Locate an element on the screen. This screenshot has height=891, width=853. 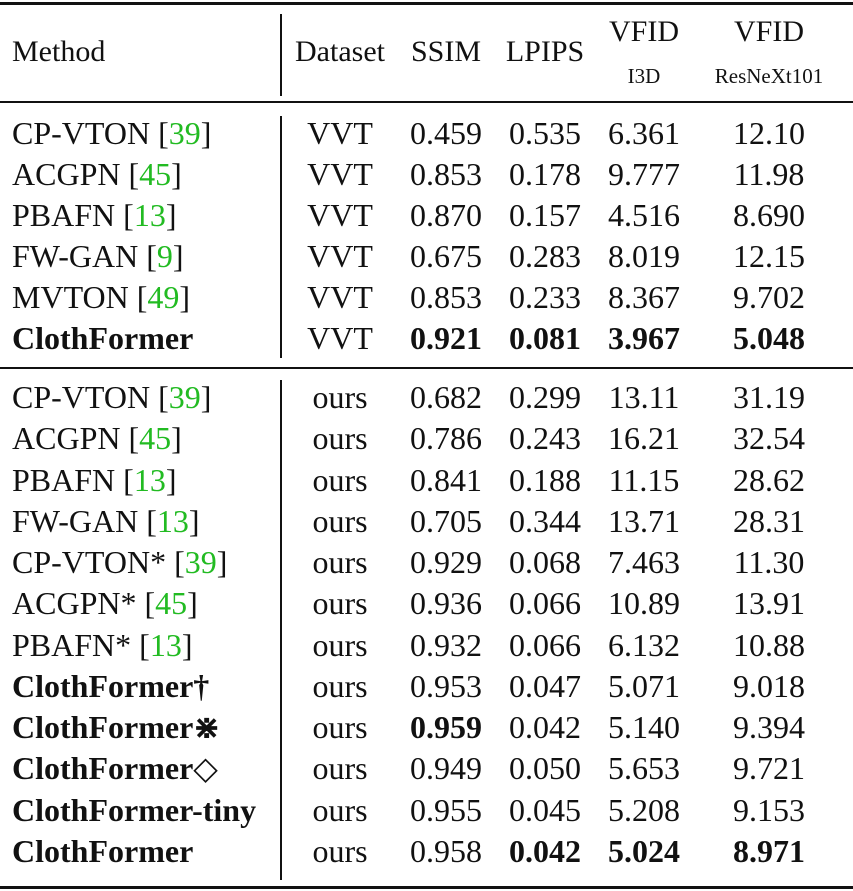
ssim-cell: 0.959 is located at coordinates (446, 727).